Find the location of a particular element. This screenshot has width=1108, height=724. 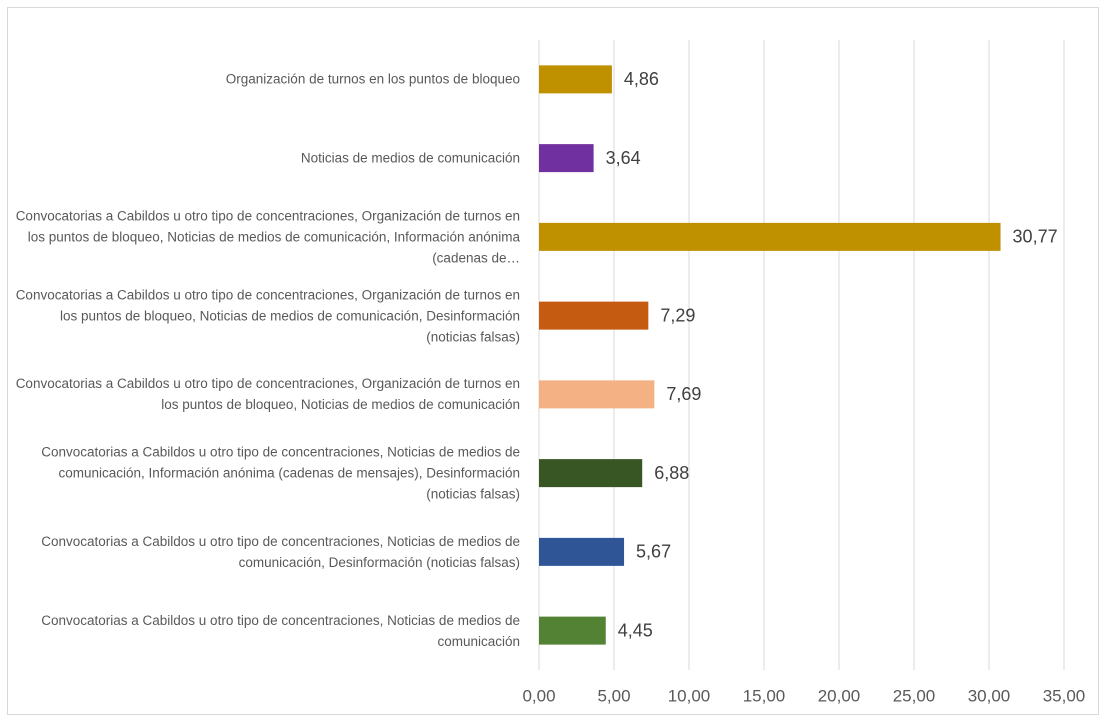

x-tick-label: 30,00 is located at coordinates (989, 695).